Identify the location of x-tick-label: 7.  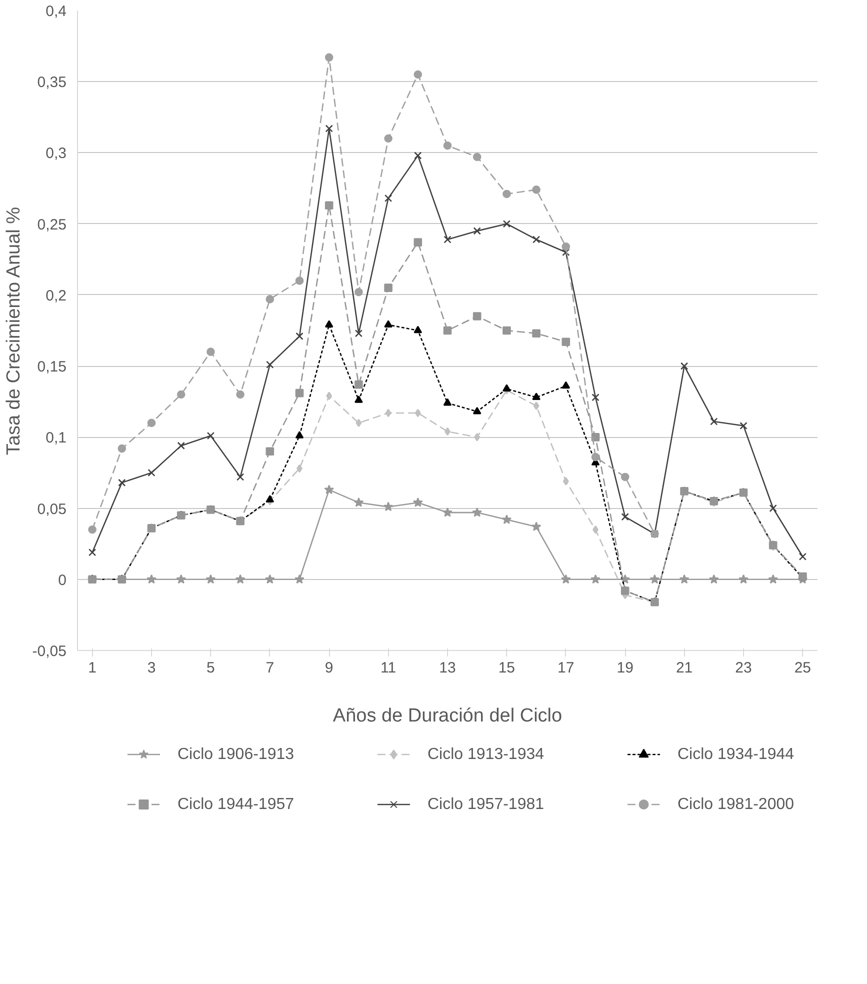
(270, 668).